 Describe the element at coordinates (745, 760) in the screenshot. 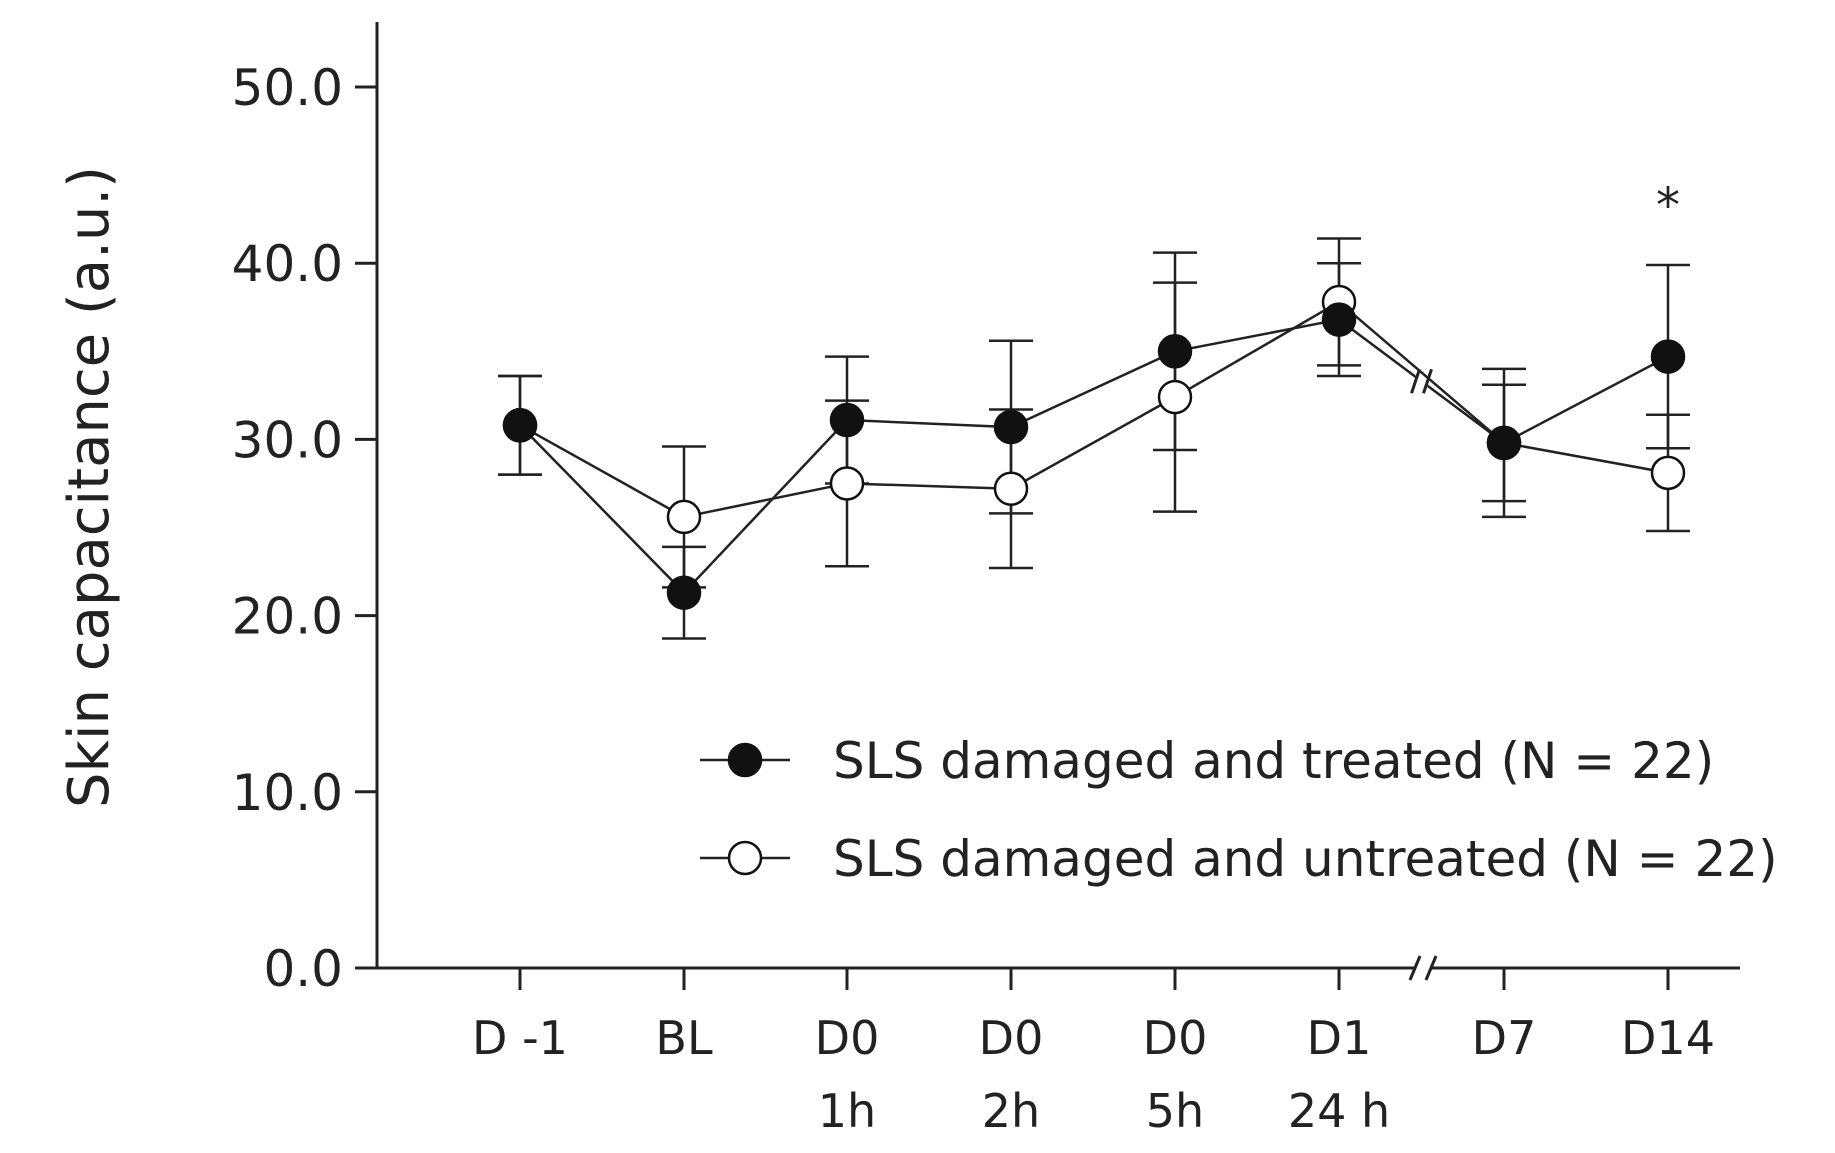

I see `legend-marker-treated` at that location.